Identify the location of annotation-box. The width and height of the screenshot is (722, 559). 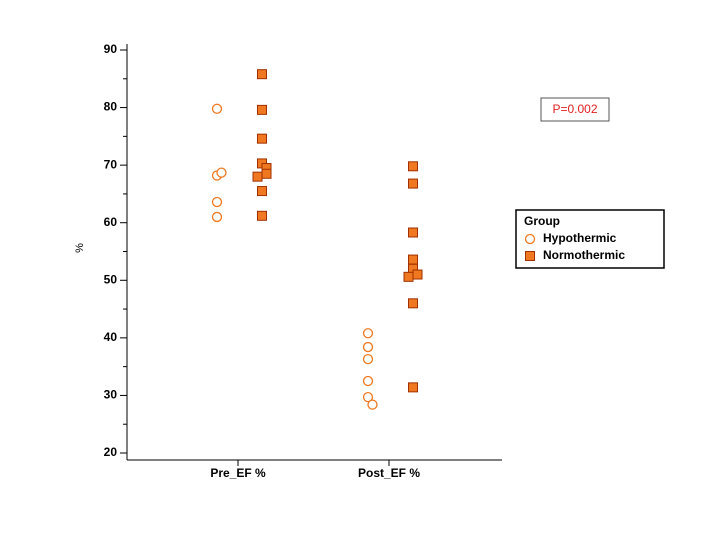
(575, 109).